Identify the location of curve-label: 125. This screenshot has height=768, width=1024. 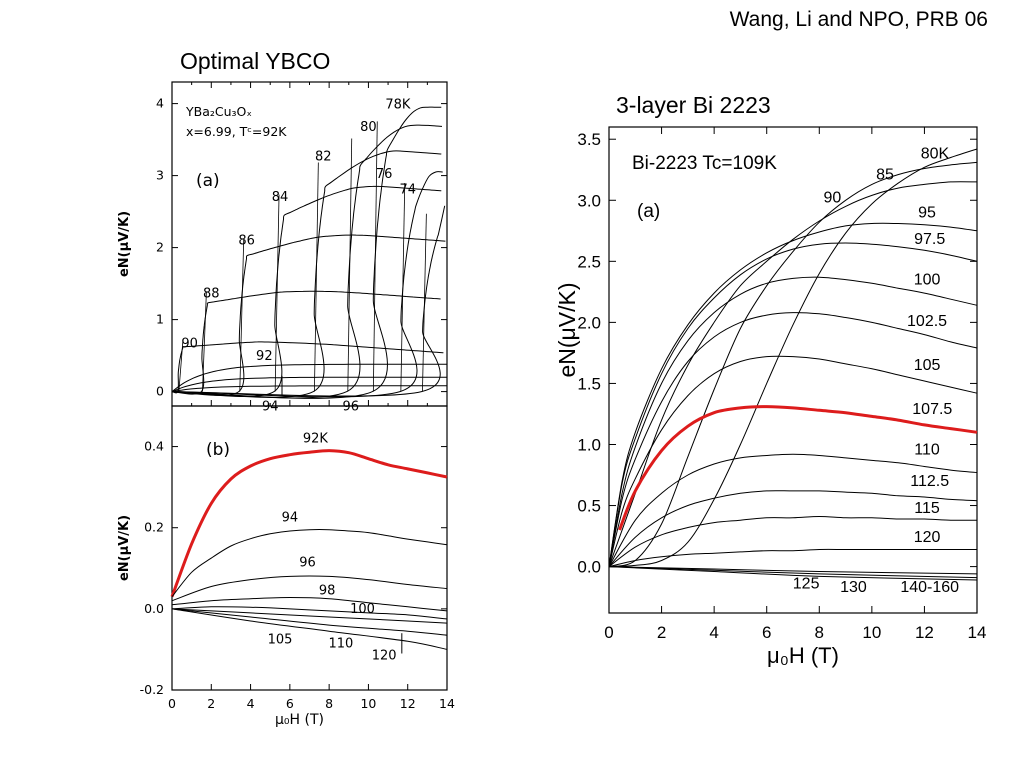
(806, 584).